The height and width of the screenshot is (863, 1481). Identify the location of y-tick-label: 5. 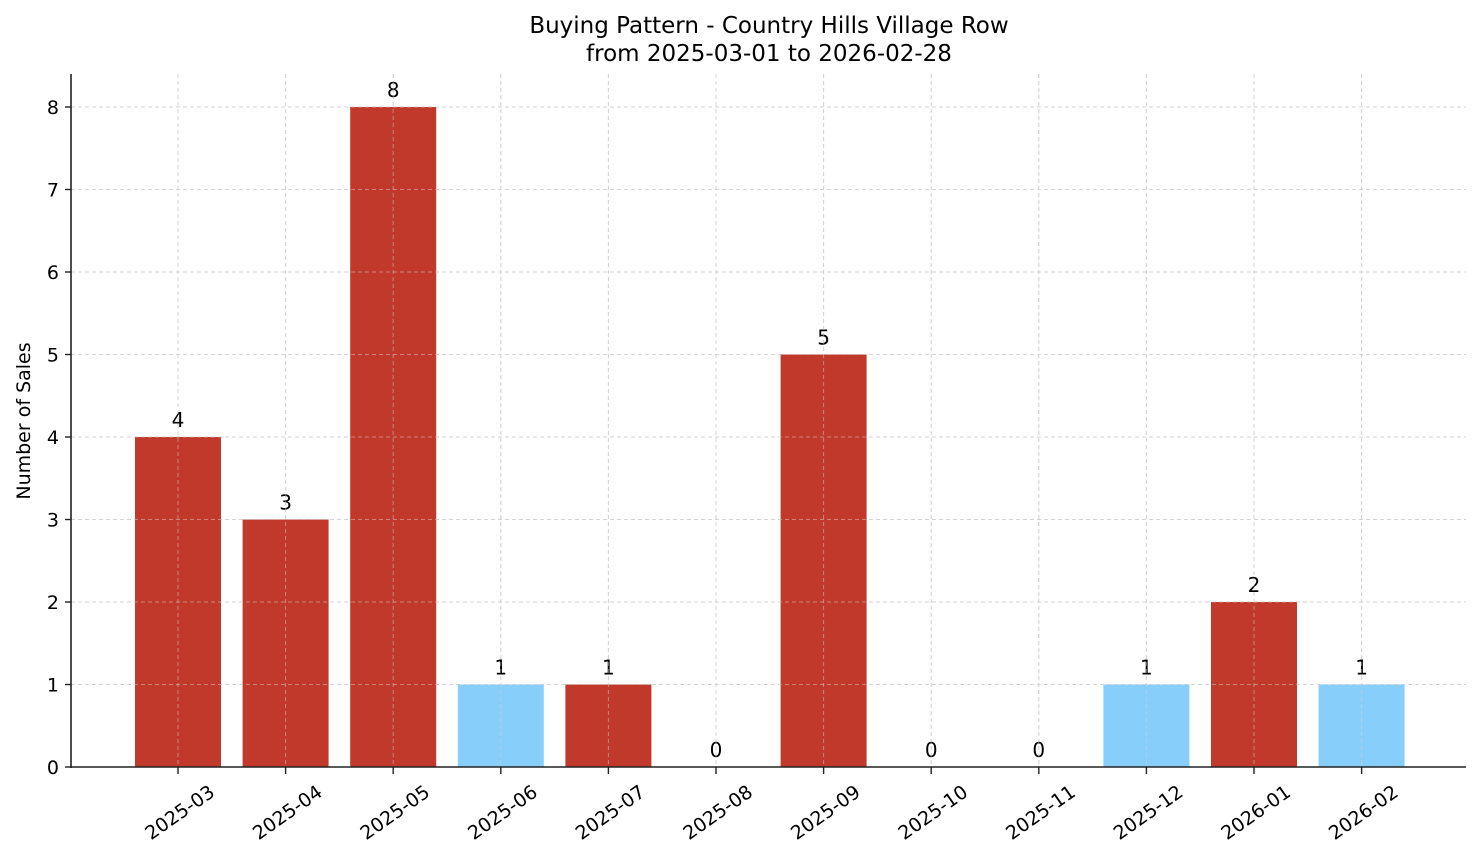
(53, 356).